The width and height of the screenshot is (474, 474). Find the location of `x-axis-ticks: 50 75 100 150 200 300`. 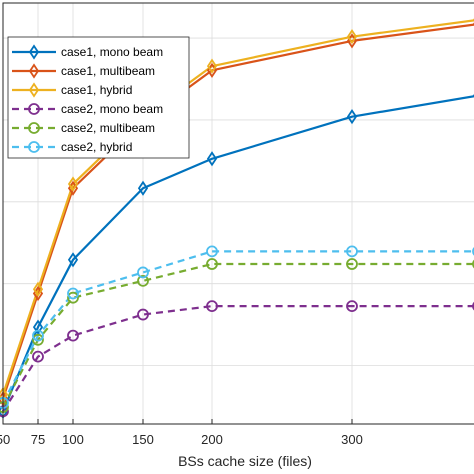

x-axis-ticks: 50 75 100 150 200 300 is located at coordinates (181, 433).